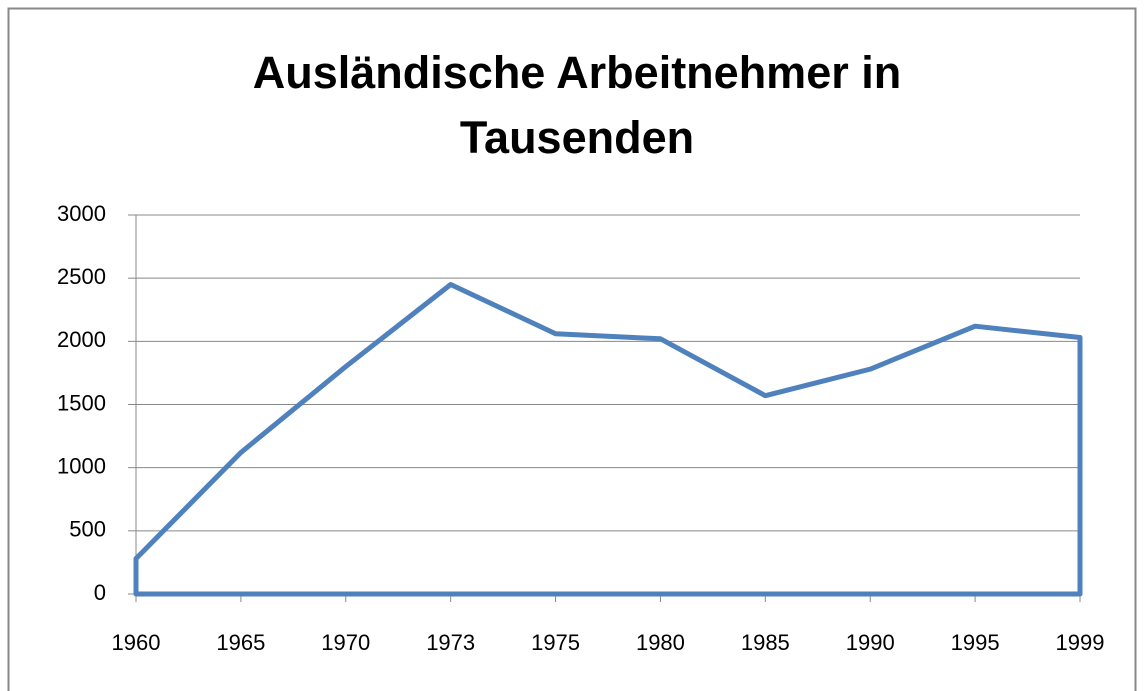 The height and width of the screenshot is (691, 1144). What do you see at coordinates (87, 529) in the screenshot?
I see `y-tick-label: 500` at bounding box center [87, 529].